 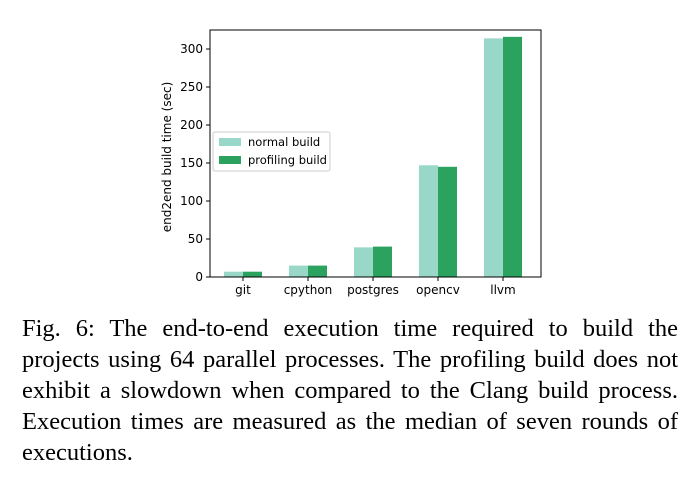 I want to click on y-tick-label-300: 300, so click(x=191, y=49).